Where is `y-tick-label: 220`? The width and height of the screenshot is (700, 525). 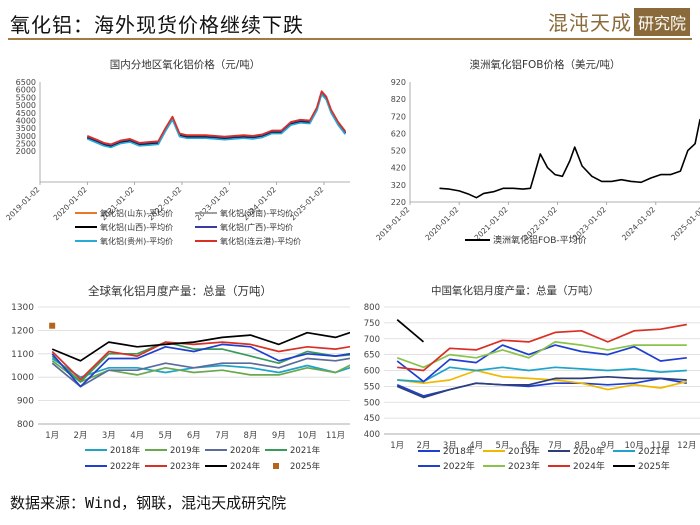 y-tick-label: 220 is located at coordinates (398, 202).